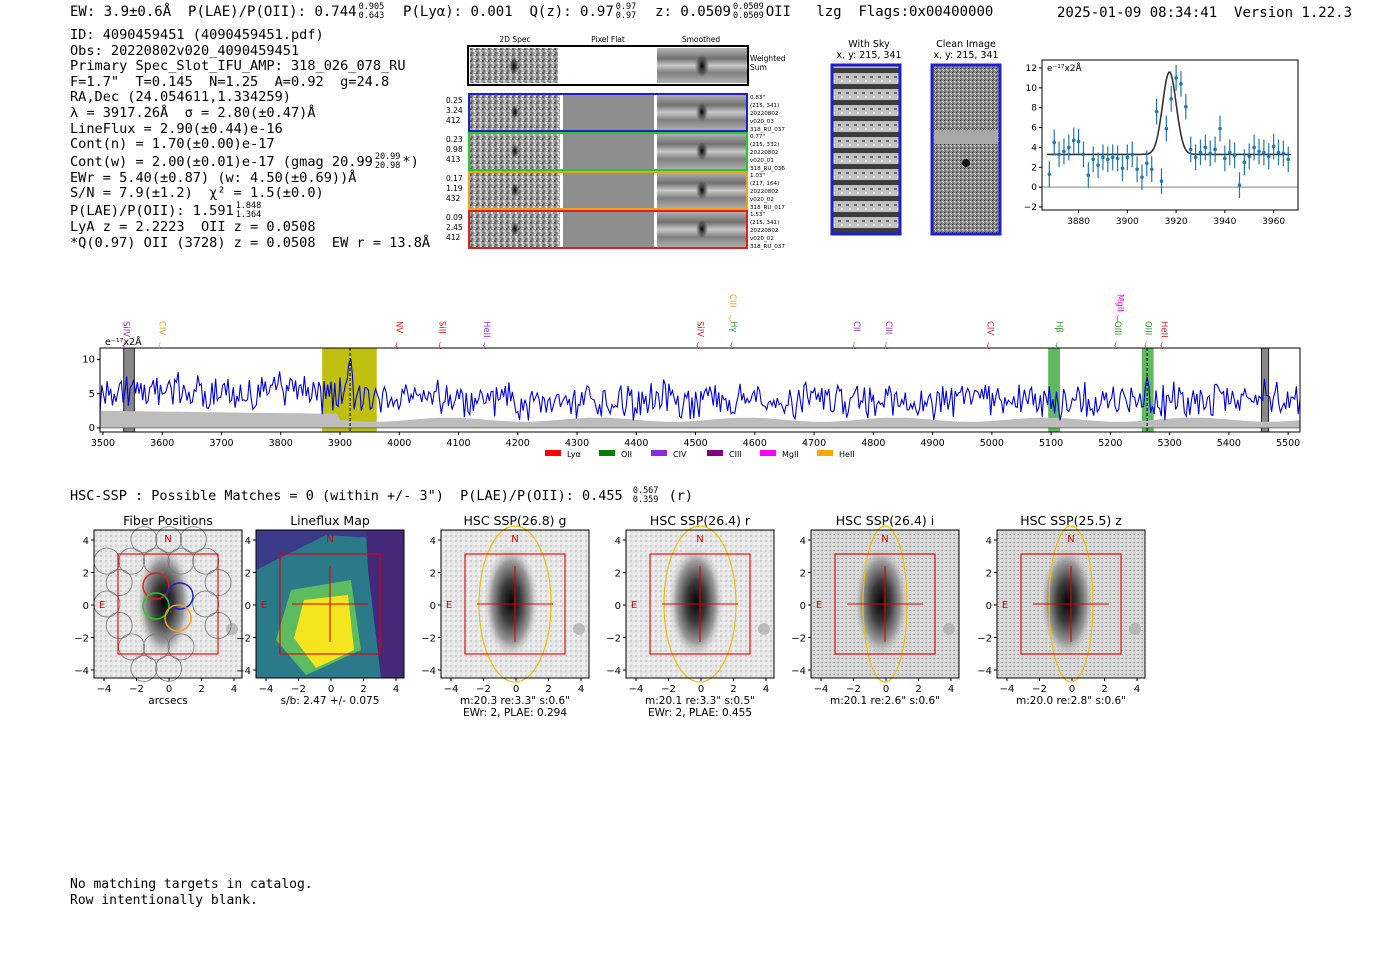  What do you see at coordinates (454, 139) in the screenshot?
I see `cutout-left-label: 0.23` at bounding box center [454, 139].